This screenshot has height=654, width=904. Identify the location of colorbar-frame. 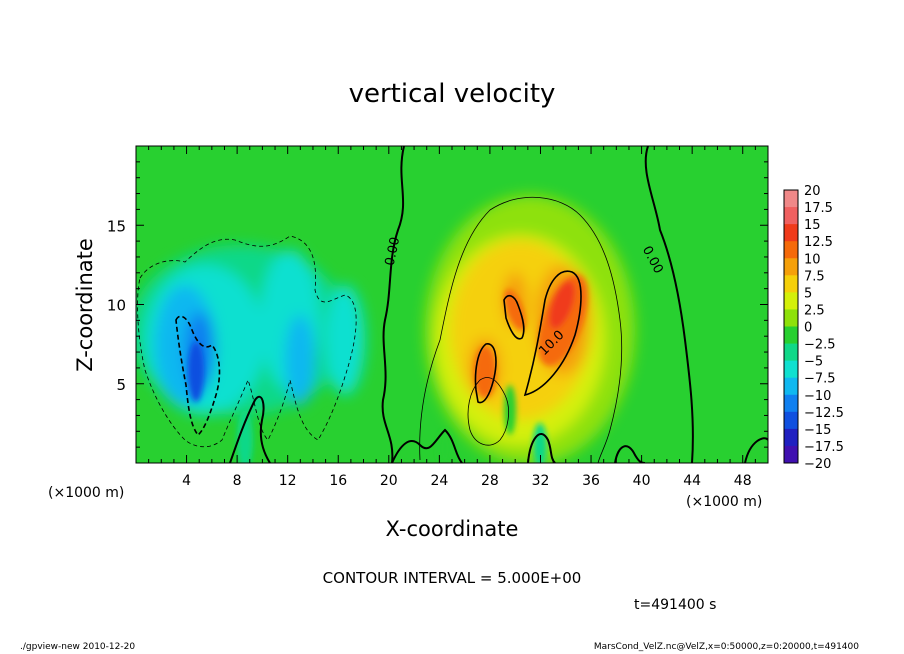
(791, 326).